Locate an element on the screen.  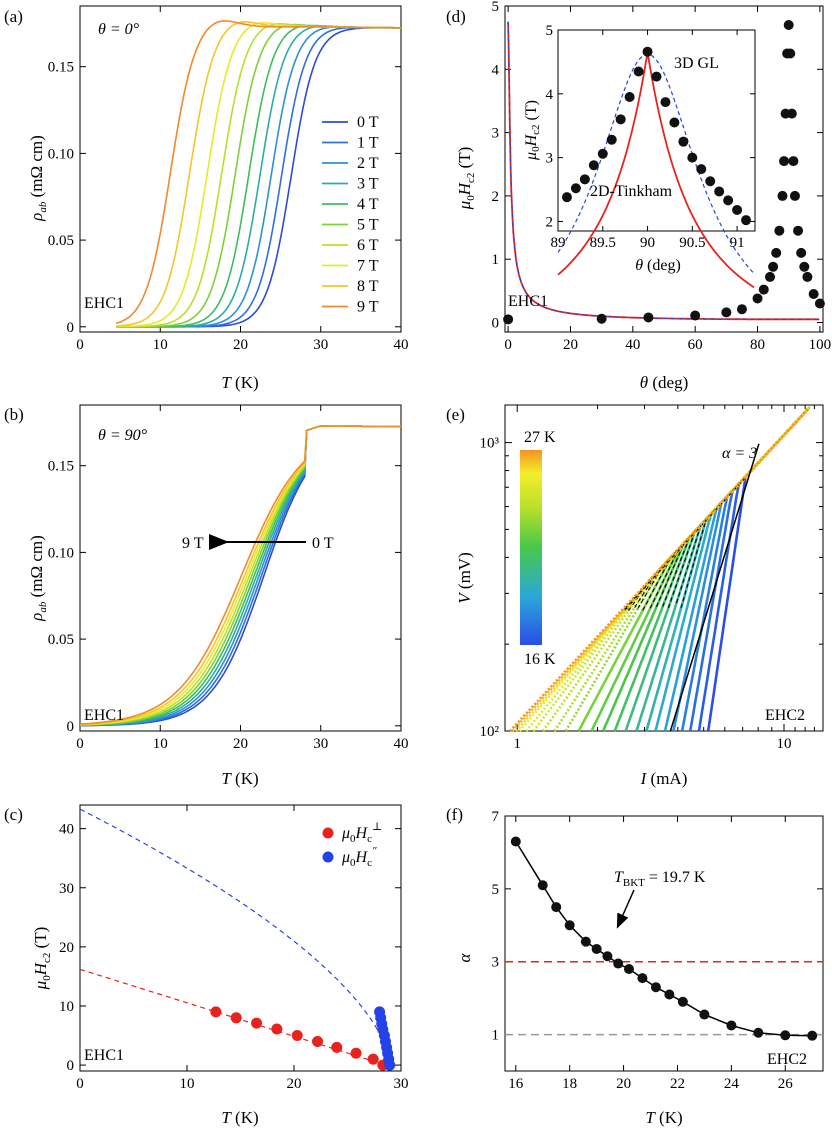
axis-label-b-x: T (K) is located at coordinates (239, 778).